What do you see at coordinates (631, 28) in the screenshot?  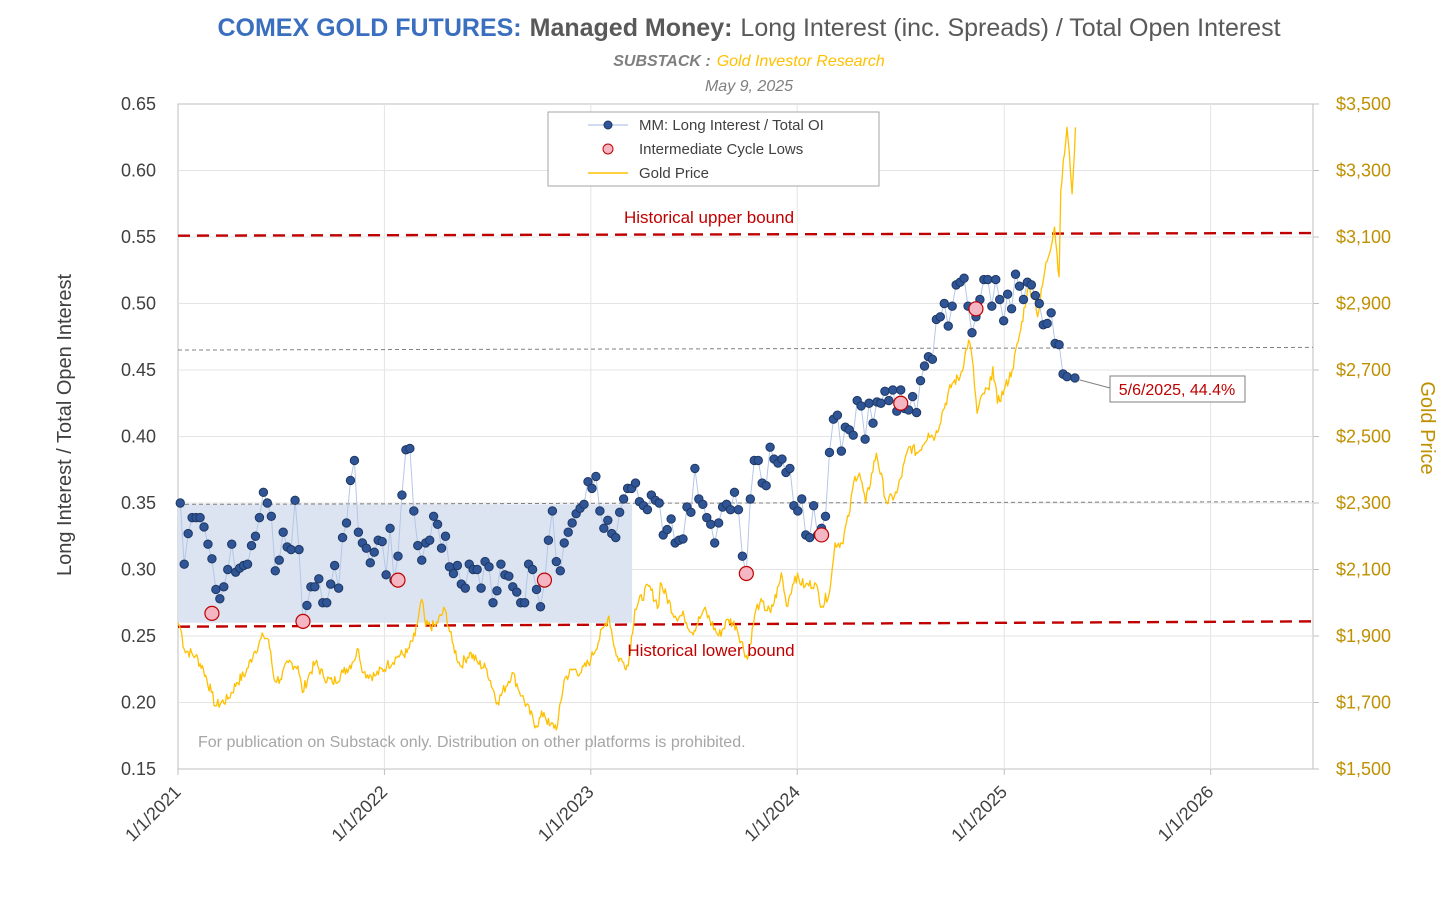 I see `title-part2: Managed Money:` at bounding box center [631, 28].